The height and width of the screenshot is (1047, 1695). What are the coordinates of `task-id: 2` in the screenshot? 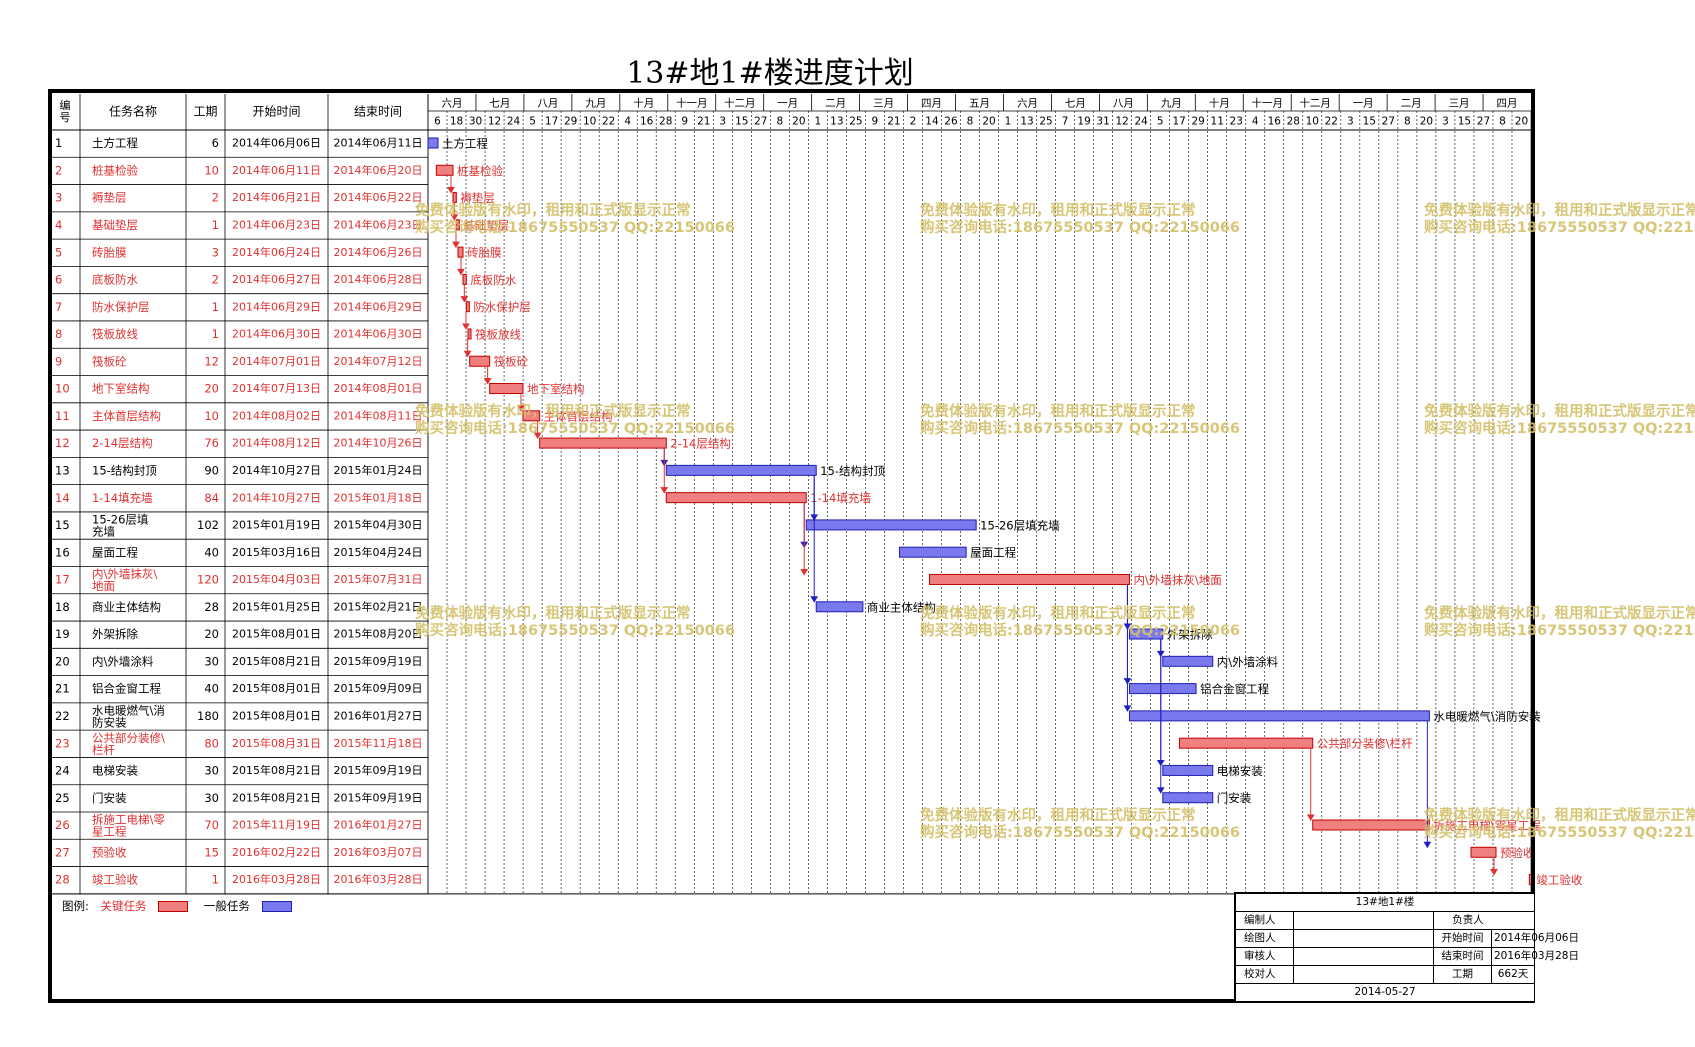 It's located at (58, 170).